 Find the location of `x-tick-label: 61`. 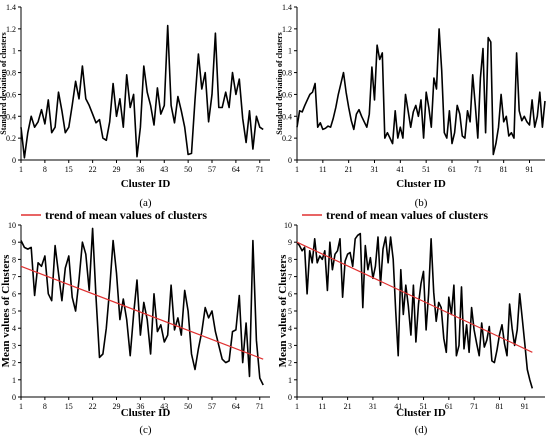

x-tick-label: 61 is located at coordinates (452, 169).